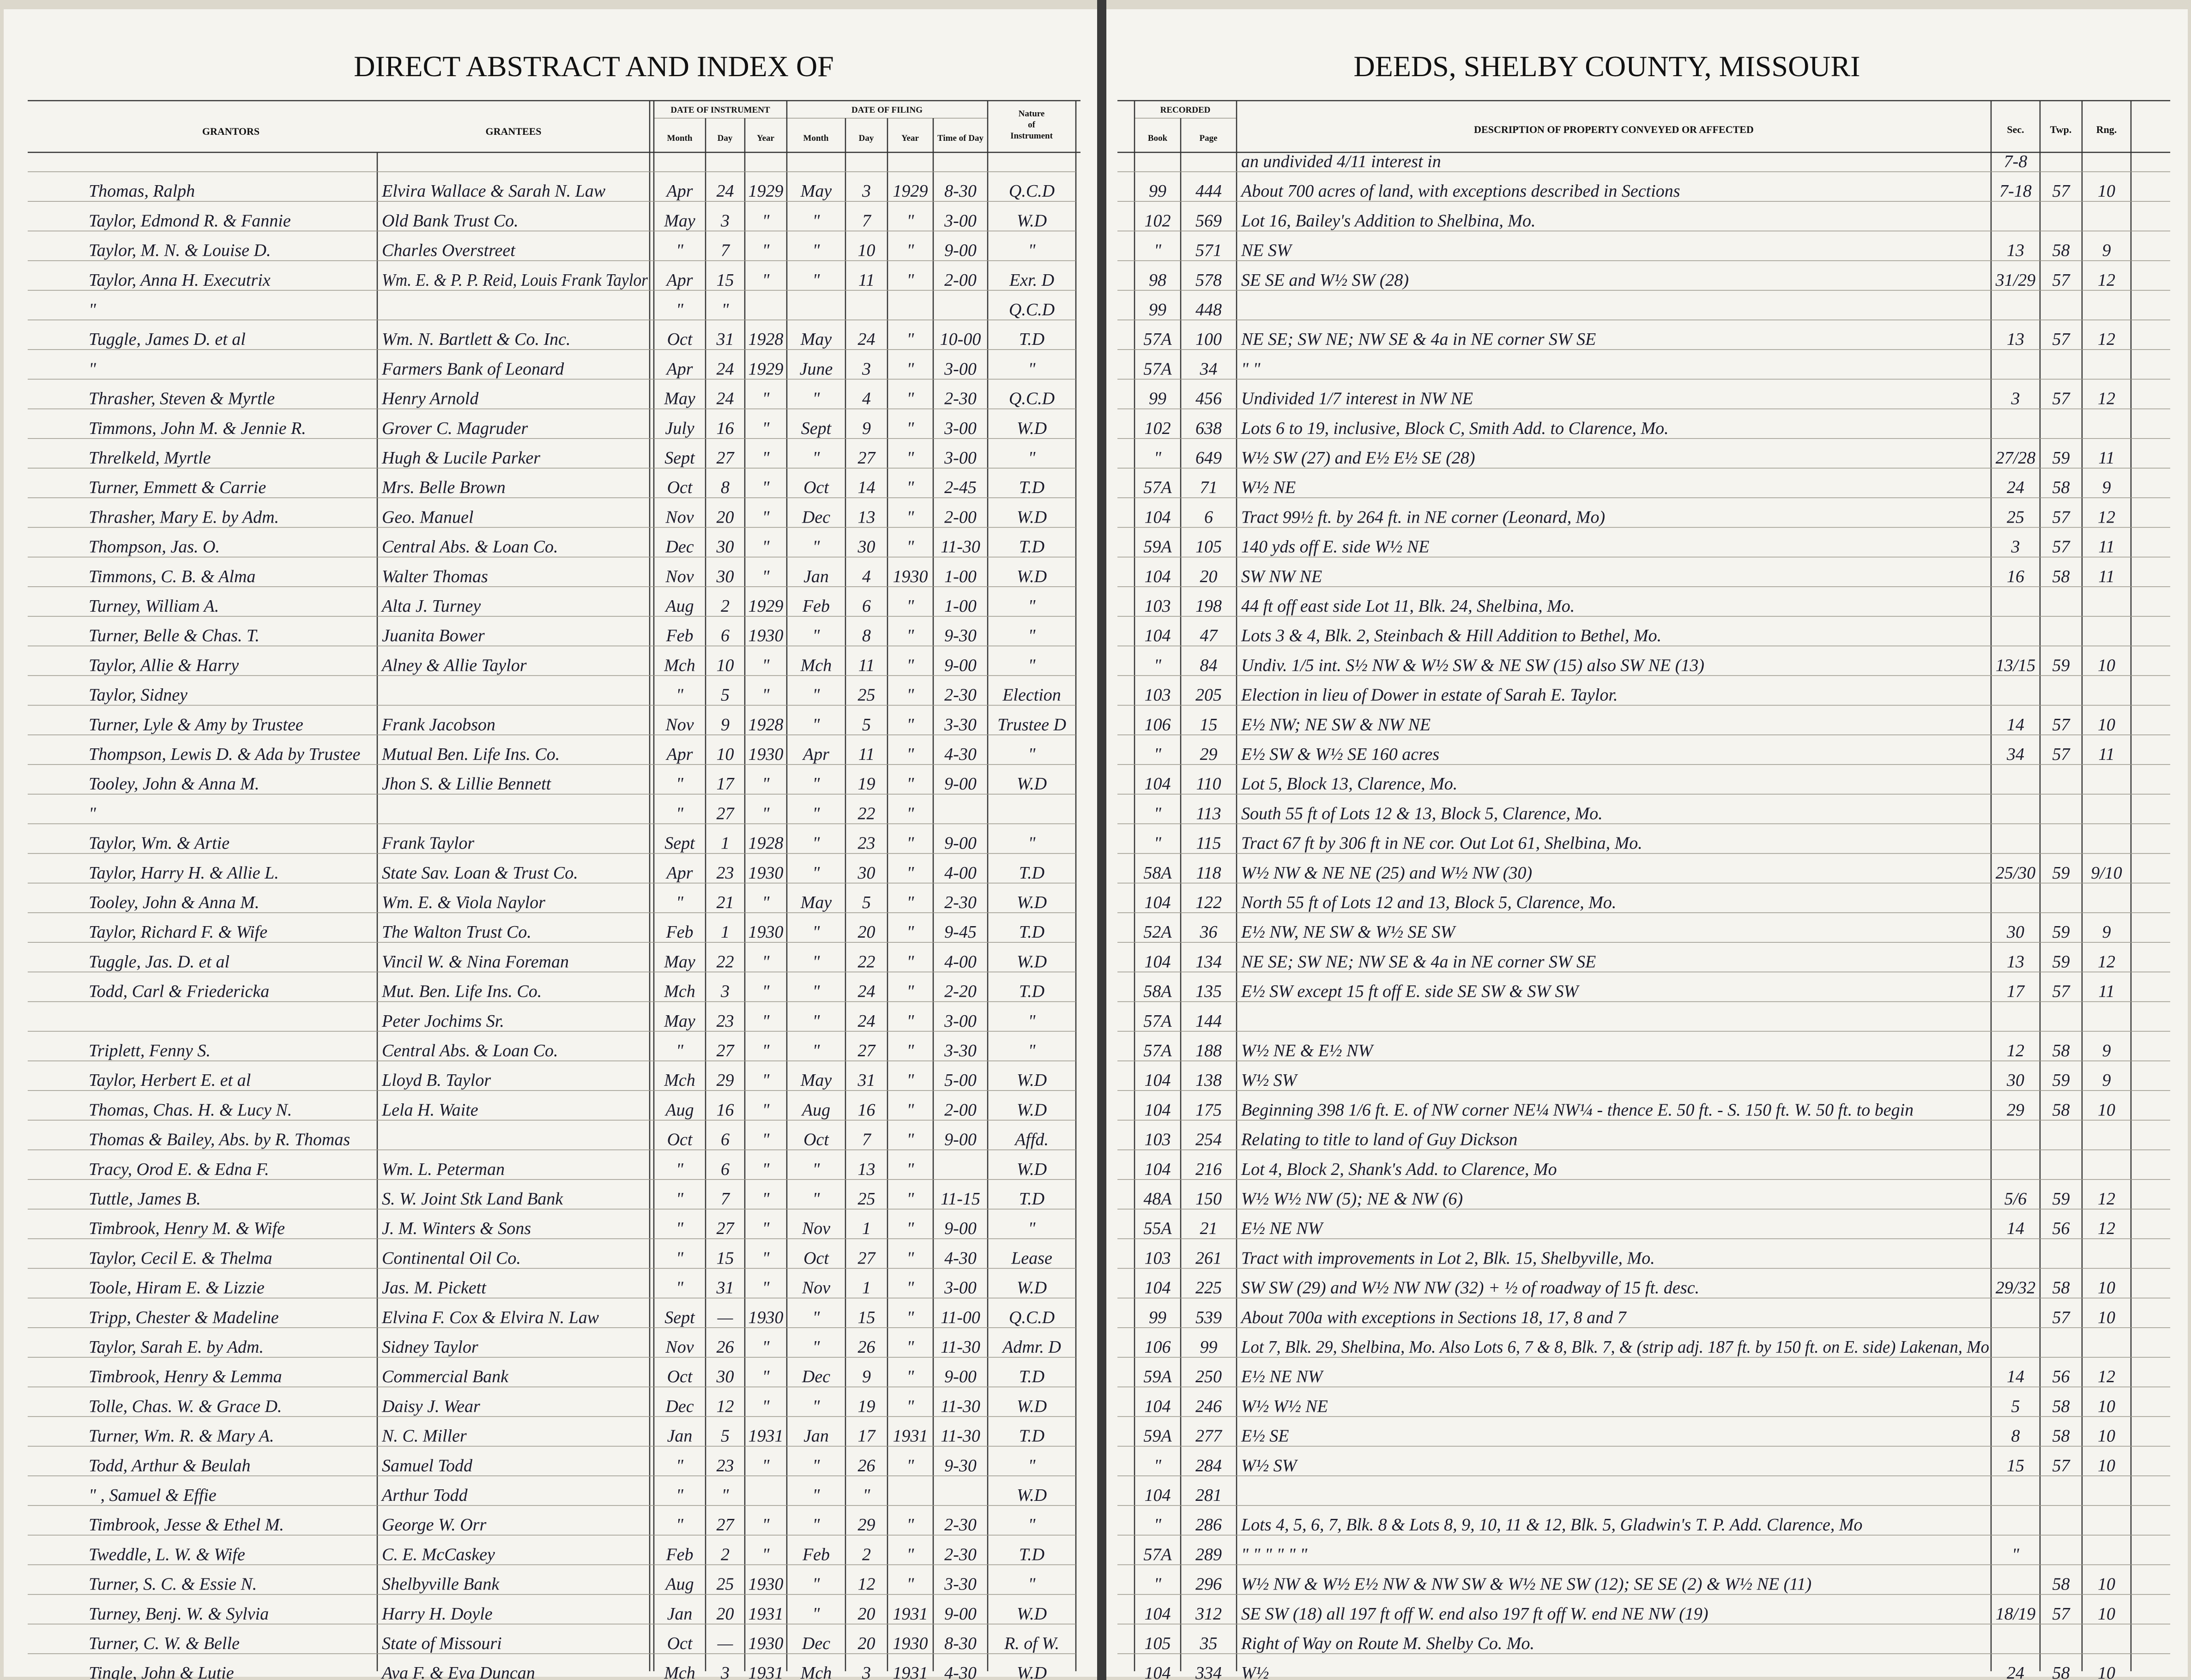 The image size is (2191, 1680). Describe the element at coordinates (434, 1525) in the screenshot. I see `cell-ge: George W. Orr` at that location.